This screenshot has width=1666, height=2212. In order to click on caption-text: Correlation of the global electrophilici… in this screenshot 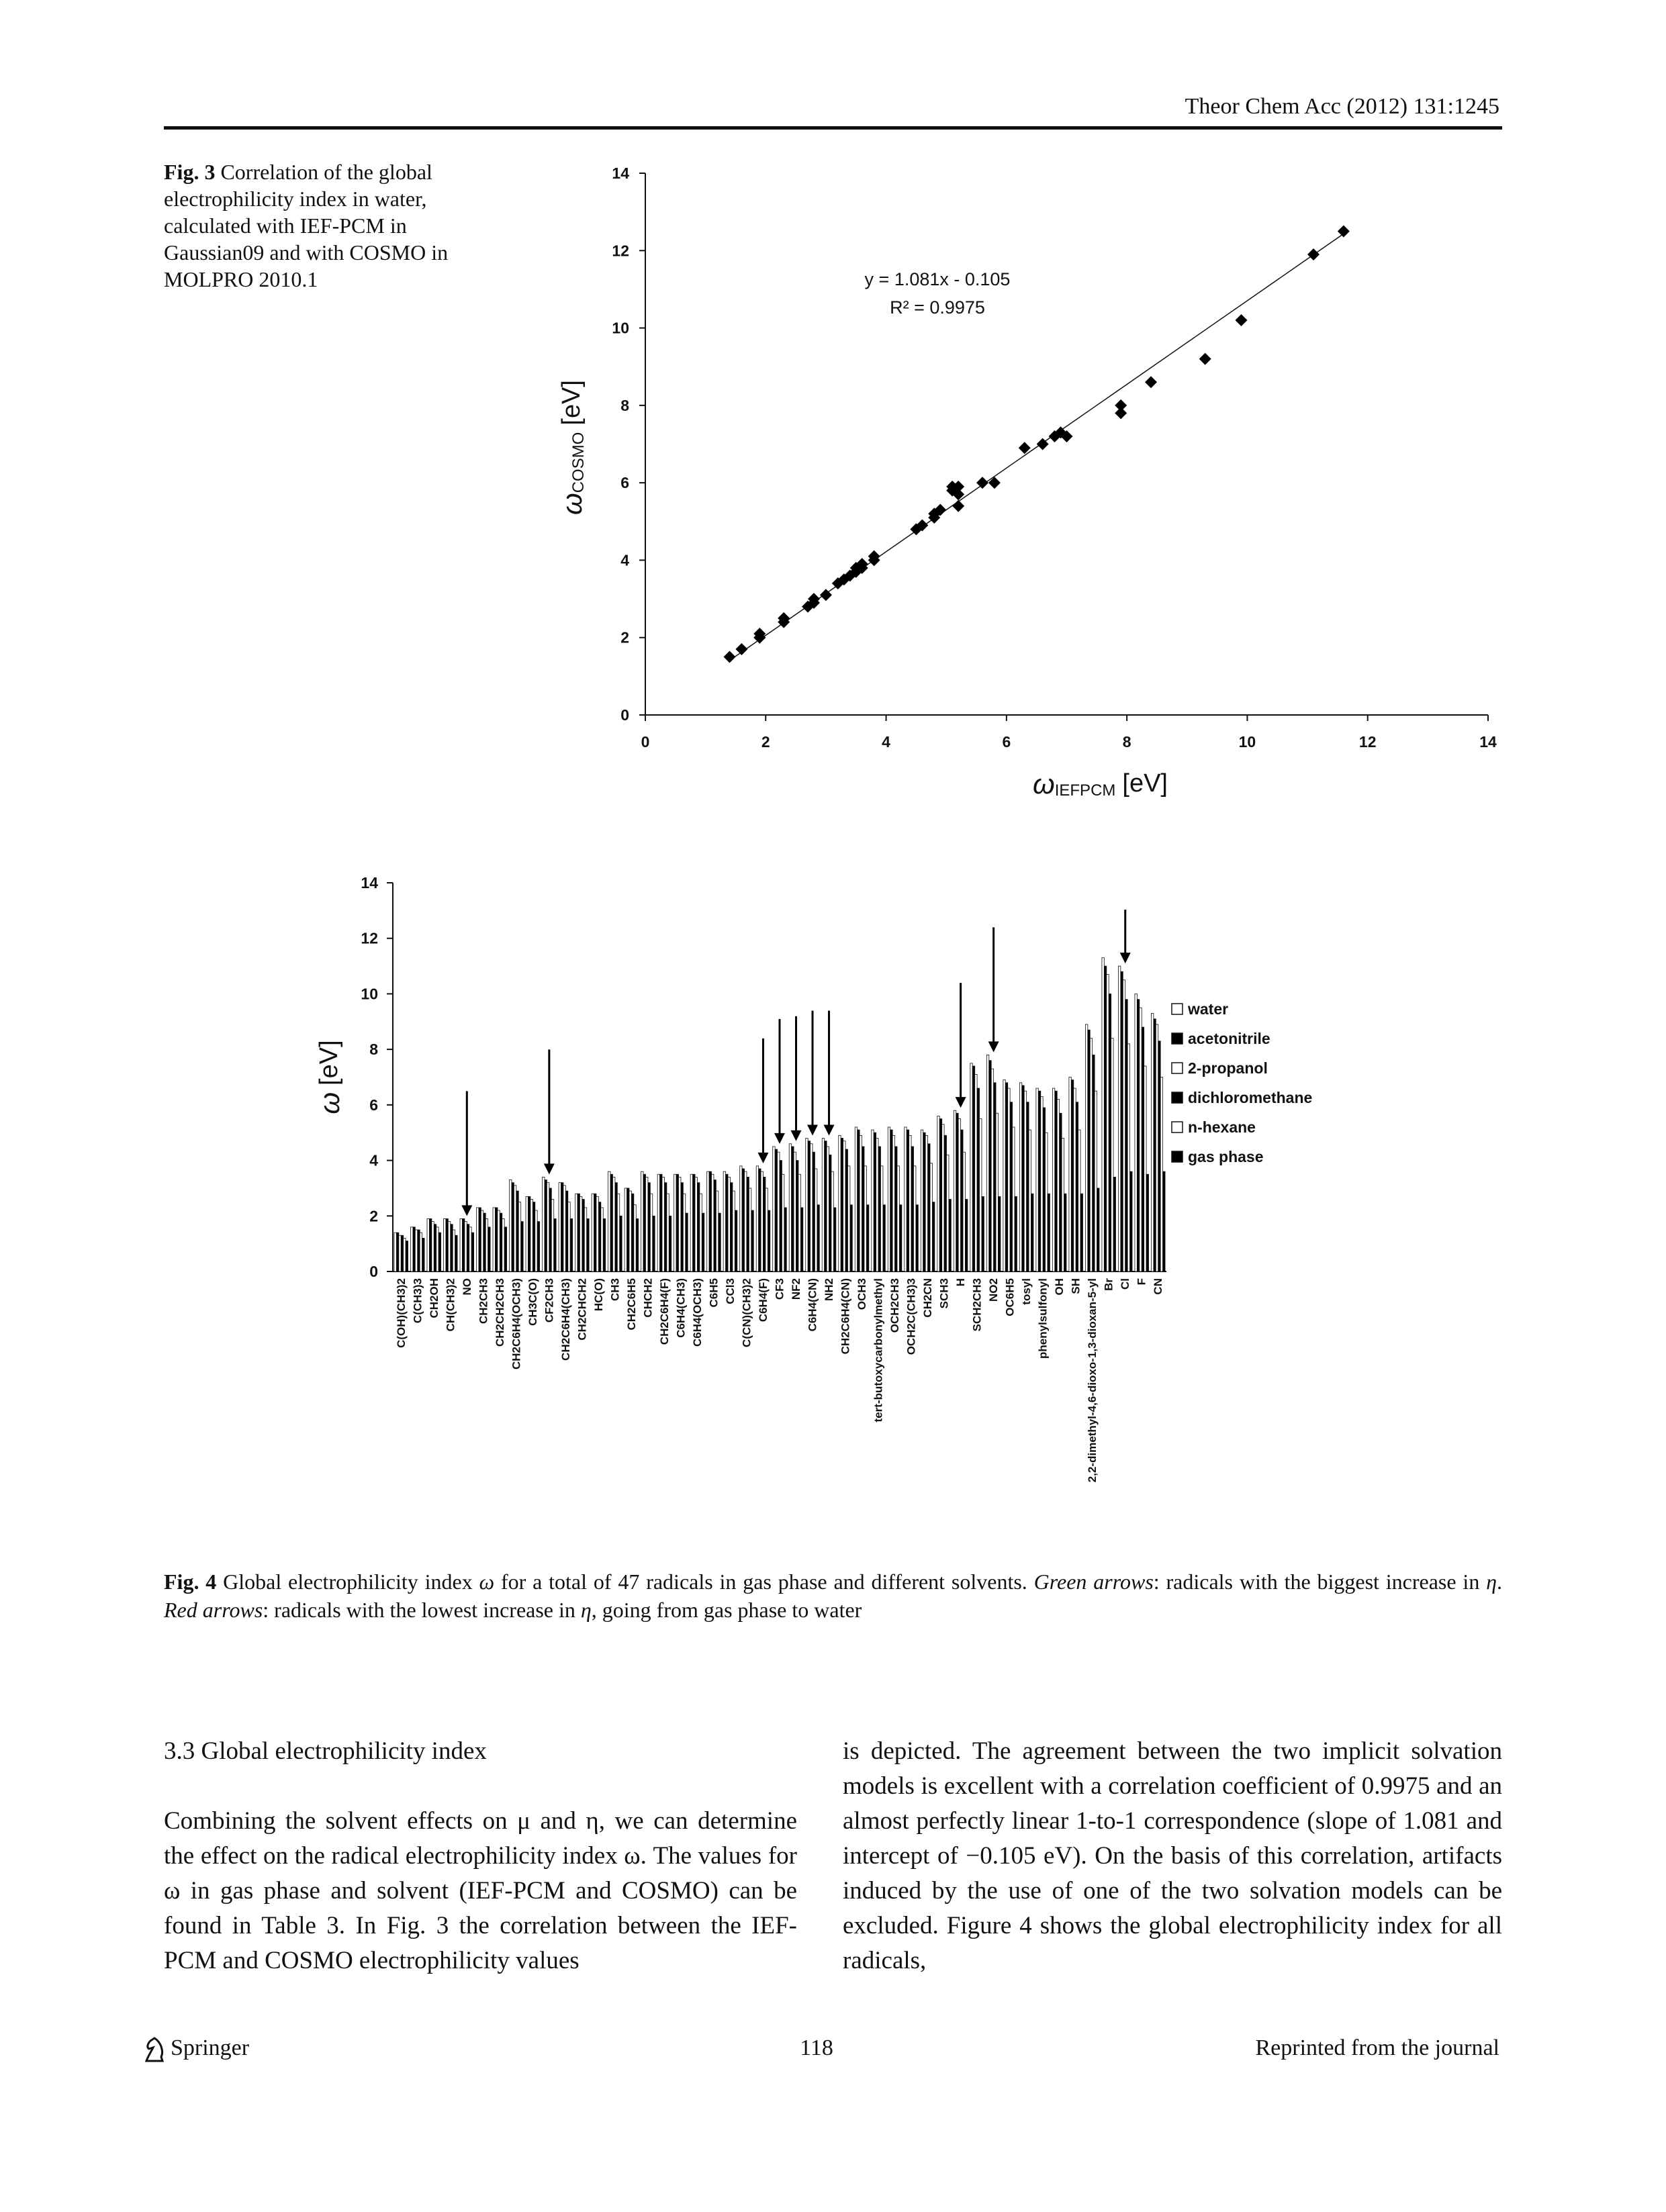, I will do `click(306, 225)`.